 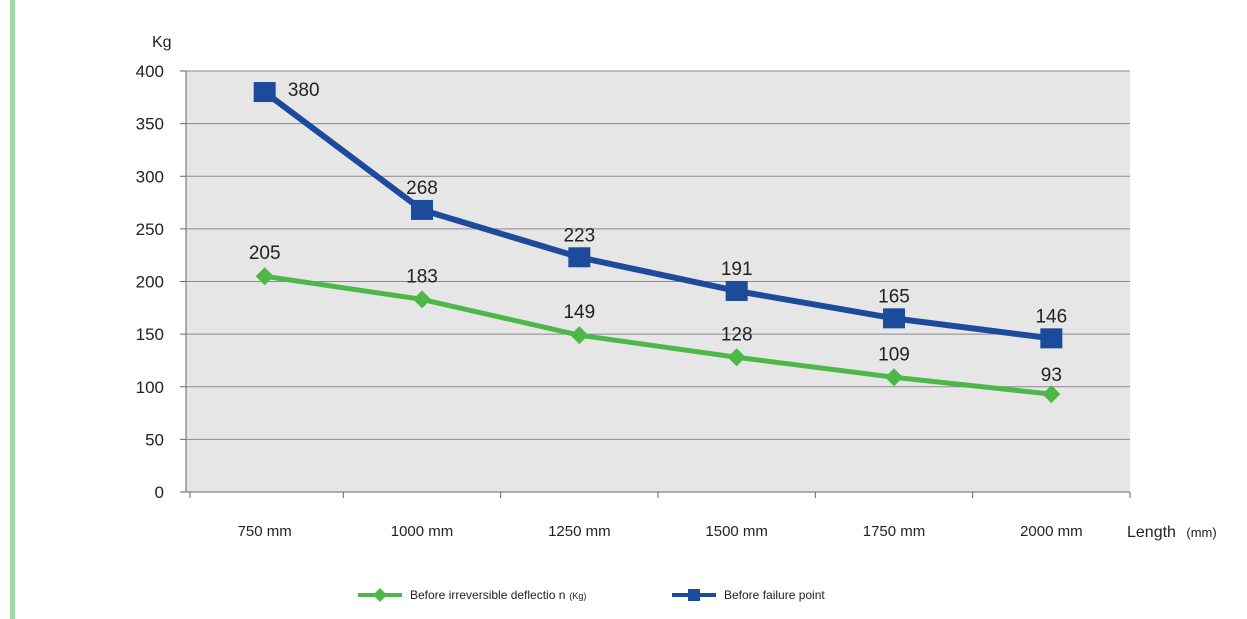 I want to click on y-tick-label: 150, so click(x=150, y=334).